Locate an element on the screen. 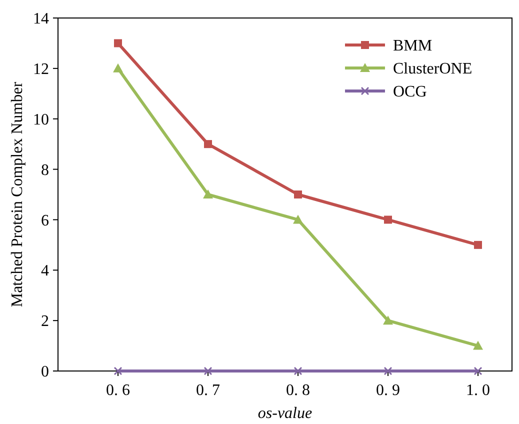 Image resolution: width=519 pixels, height=424 pixels. y-axis-title: Matched Protein Complex Number is located at coordinates (17, 194).